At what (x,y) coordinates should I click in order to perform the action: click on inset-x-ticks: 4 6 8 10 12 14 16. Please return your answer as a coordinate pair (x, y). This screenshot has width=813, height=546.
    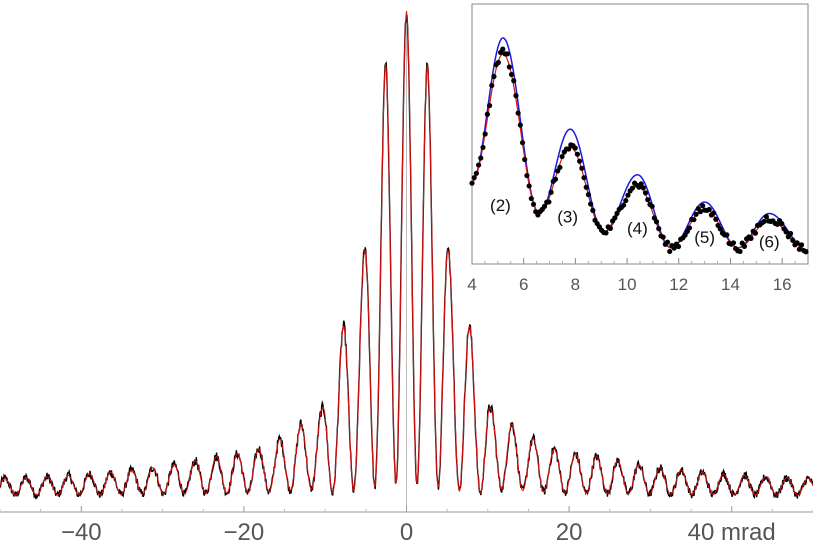
    Looking at the image, I should click on (631, 276).